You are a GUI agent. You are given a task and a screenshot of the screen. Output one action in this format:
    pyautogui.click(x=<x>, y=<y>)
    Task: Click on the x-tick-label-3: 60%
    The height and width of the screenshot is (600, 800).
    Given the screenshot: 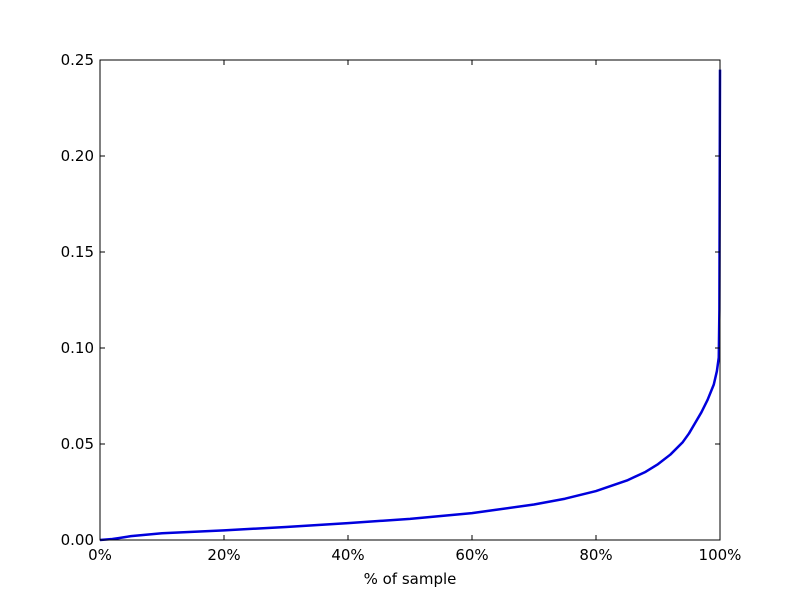 What is the action you would take?
    pyautogui.click(x=471, y=555)
    